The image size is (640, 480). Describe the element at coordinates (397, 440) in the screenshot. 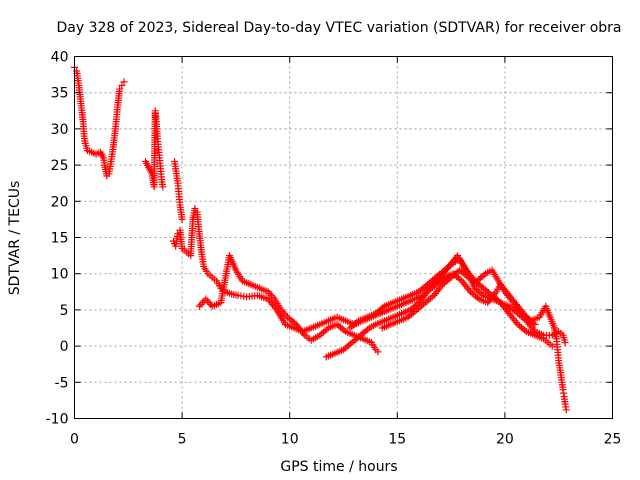

I see `x-tick-label: 15` at that location.